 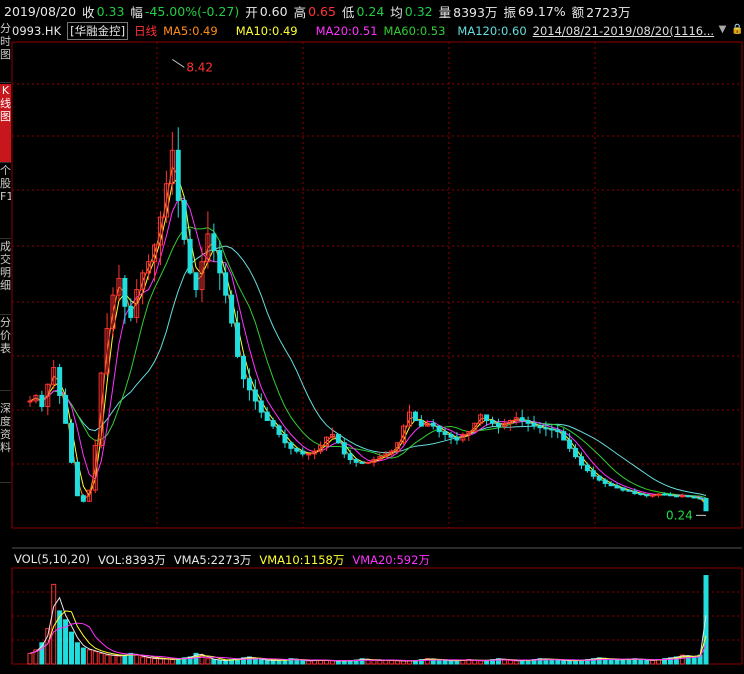 I want to click on ma60-label: MA60:0.53, so click(x=414, y=31).